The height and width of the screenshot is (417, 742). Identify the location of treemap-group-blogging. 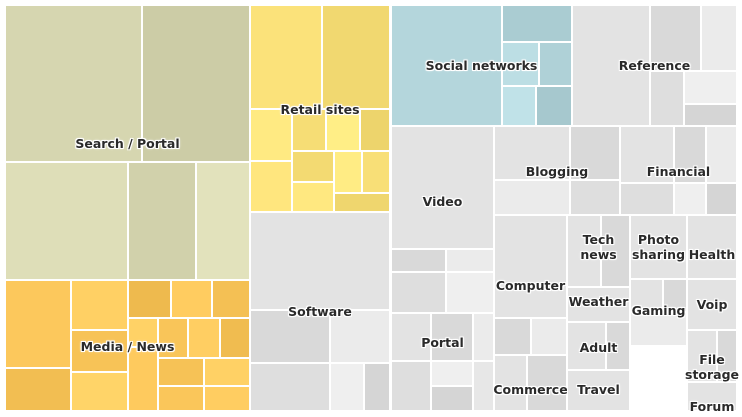
(557, 170).